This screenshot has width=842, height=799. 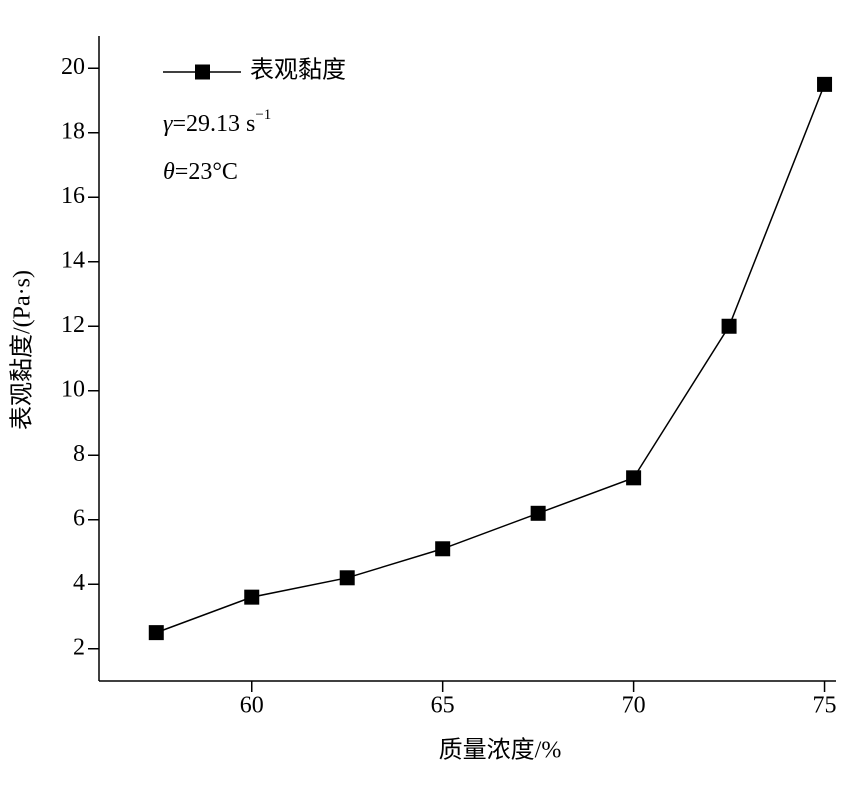 I want to click on x-tick-label: 65, so click(x=443, y=706).